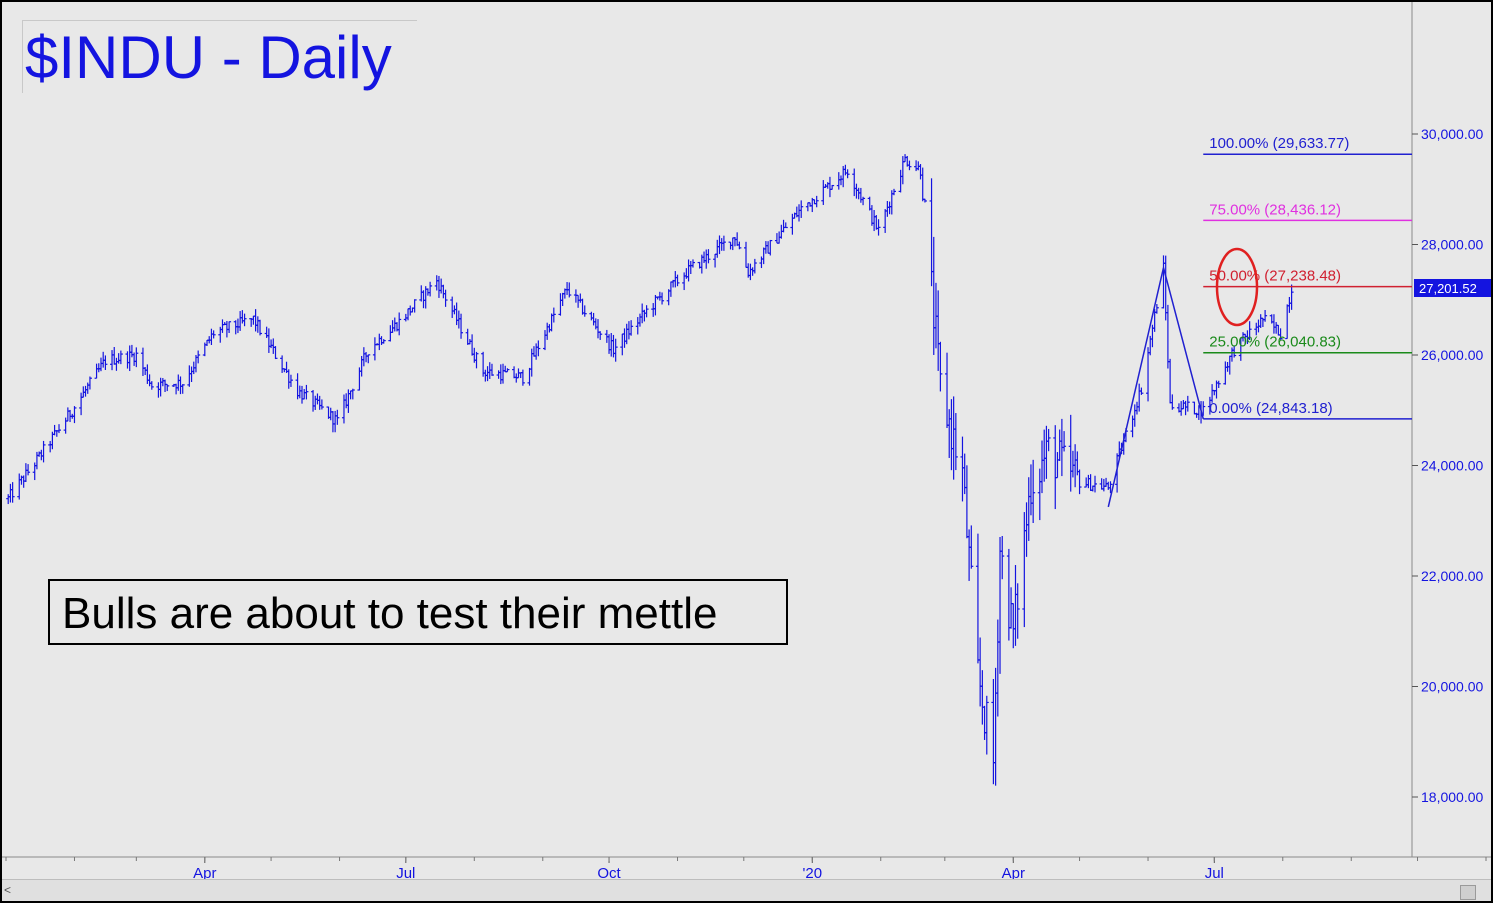 This screenshot has width=1493, height=903. I want to click on y-tick-label: 18,000.00, so click(1452, 797).